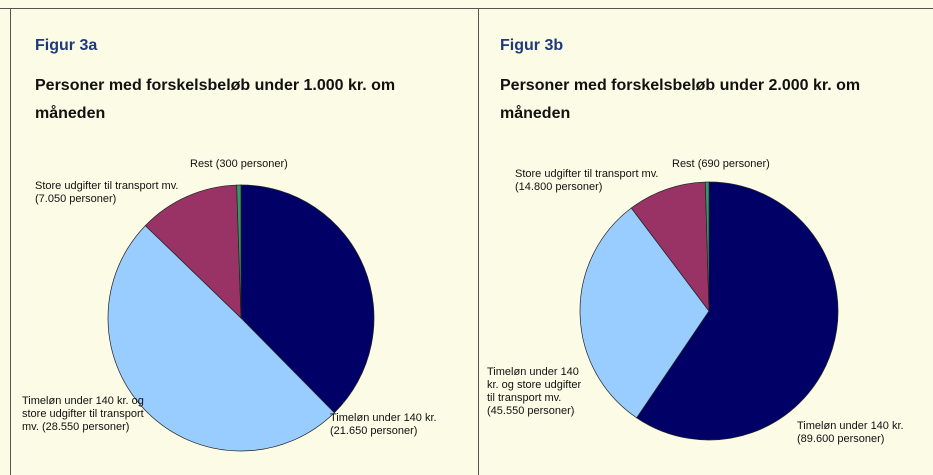  Describe the element at coordinates (531, 411) in the screenshot. I see `slice-value: (45.550 personer)` at that location.